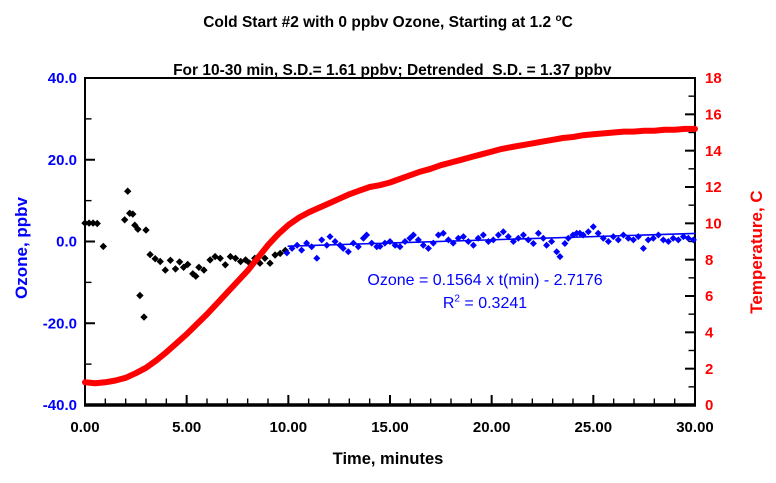  What do you see at coordinates (695, 427) in the screenshot?
I see `x-tick-label: 30.00` at bounding box center [695, 427].